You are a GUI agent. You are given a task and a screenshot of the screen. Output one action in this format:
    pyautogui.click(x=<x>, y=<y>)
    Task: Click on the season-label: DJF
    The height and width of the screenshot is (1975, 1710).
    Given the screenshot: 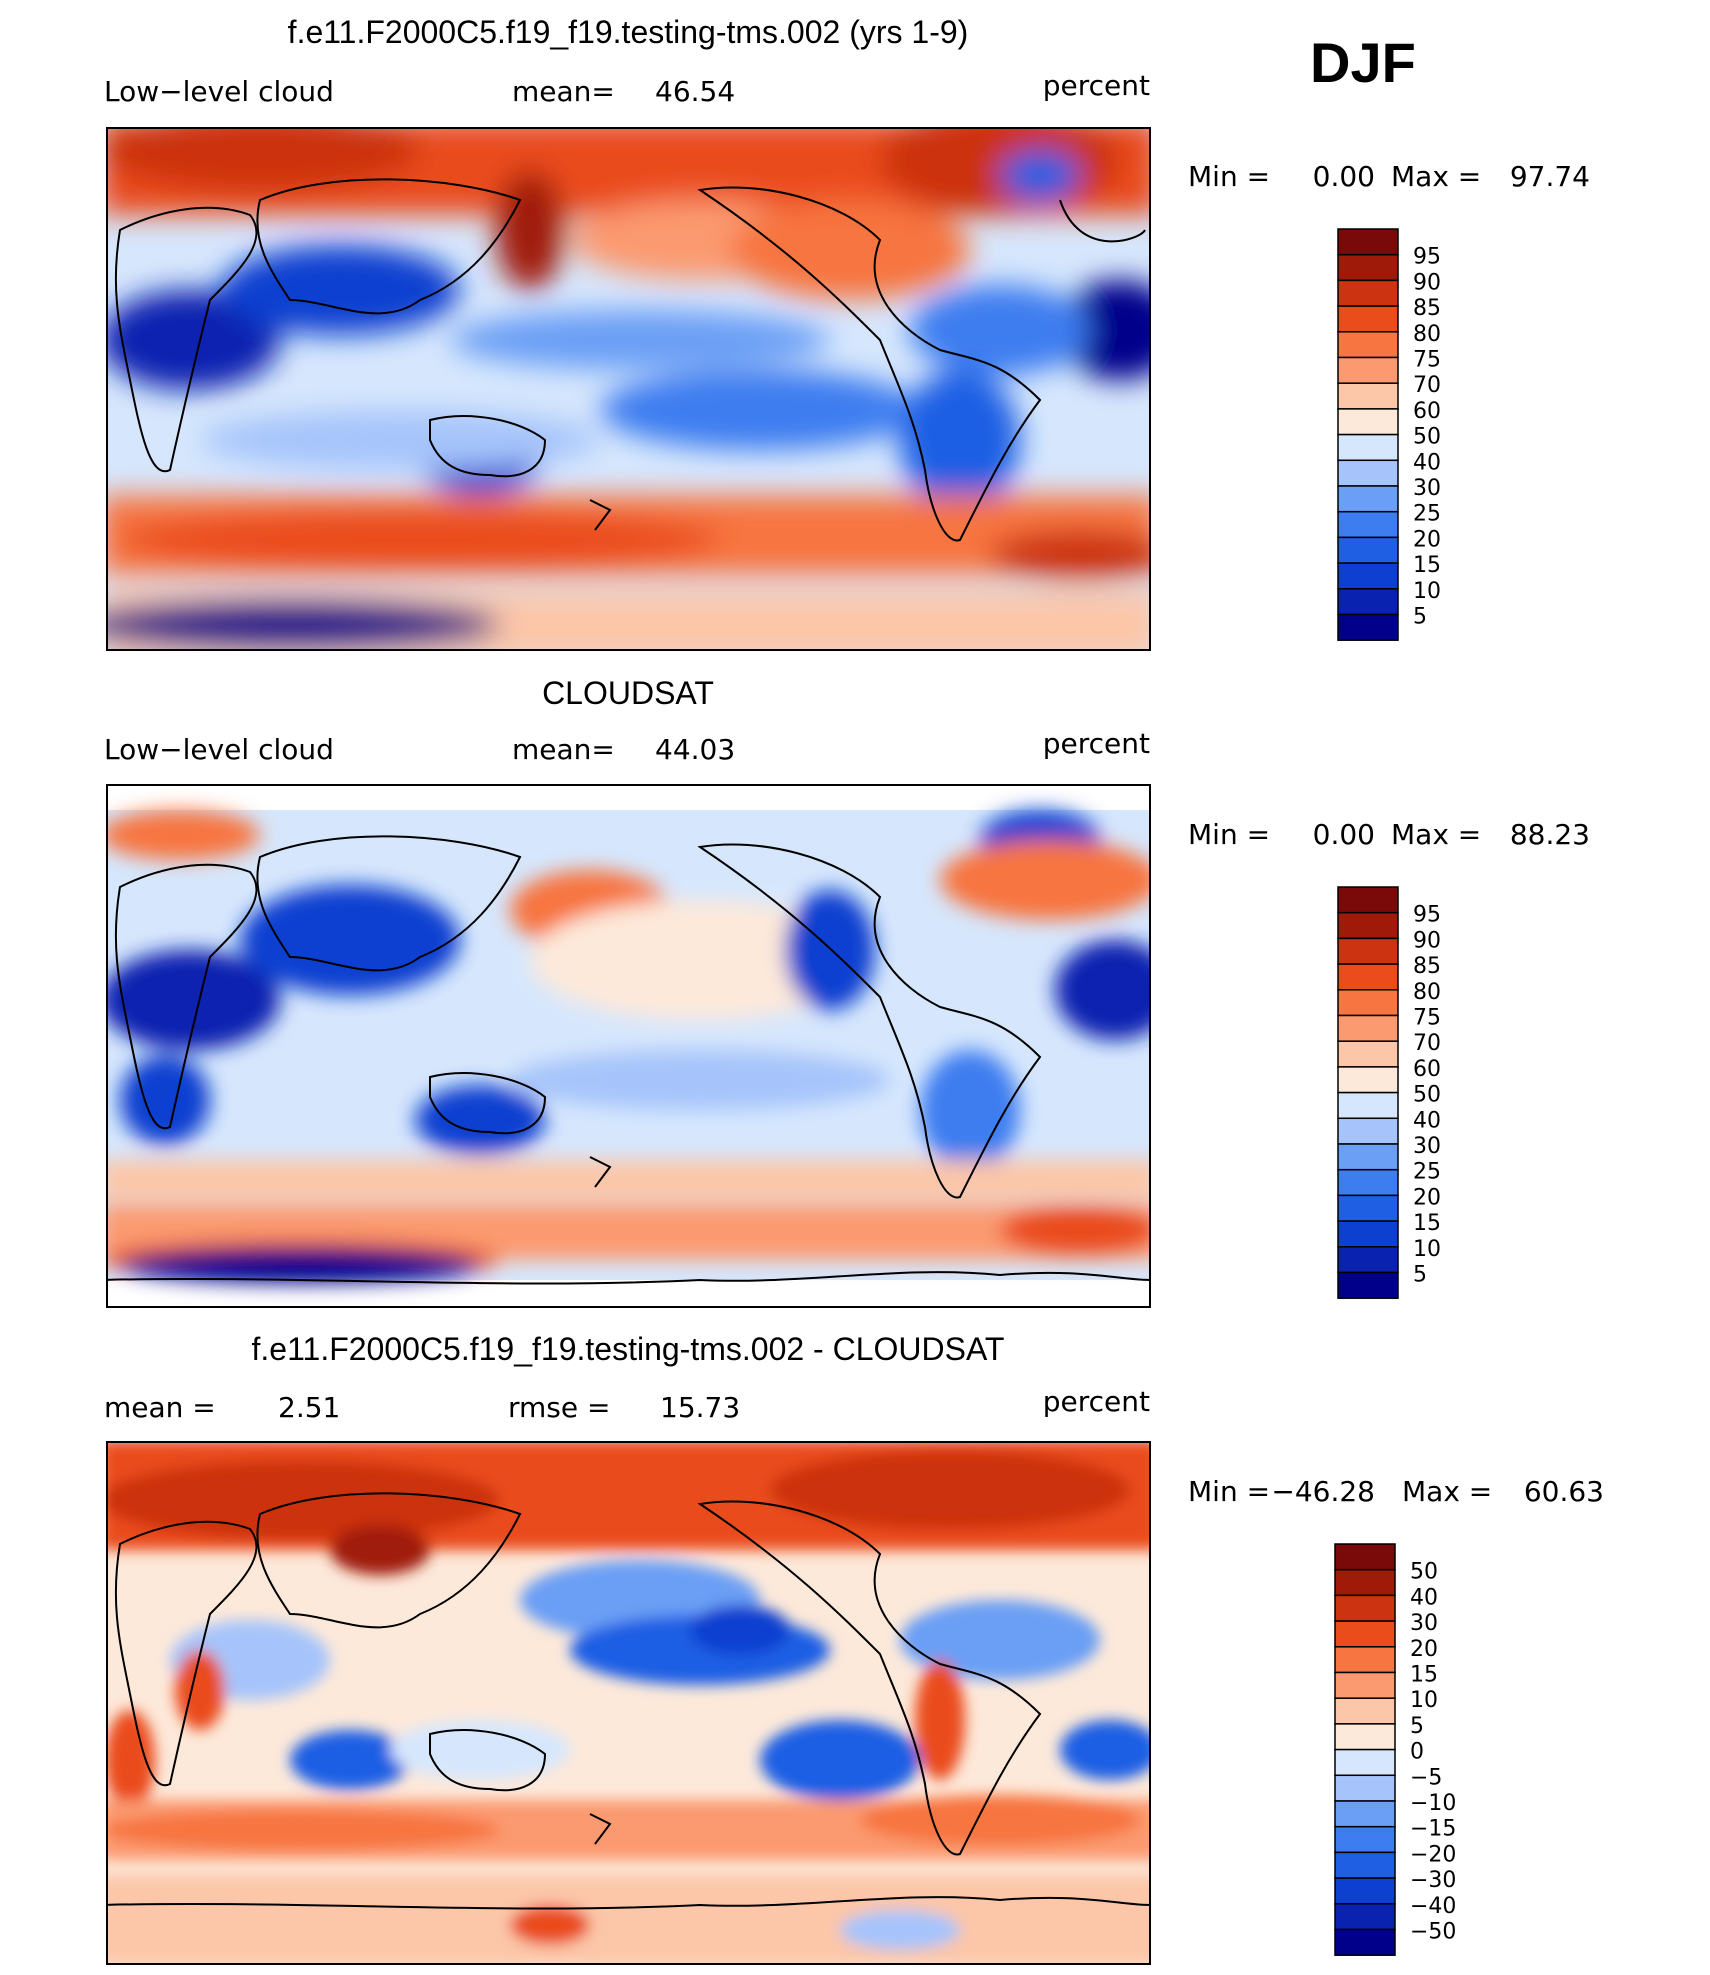 What is the action you would take?
    pyautogui.click(x=1363, y=62)
    